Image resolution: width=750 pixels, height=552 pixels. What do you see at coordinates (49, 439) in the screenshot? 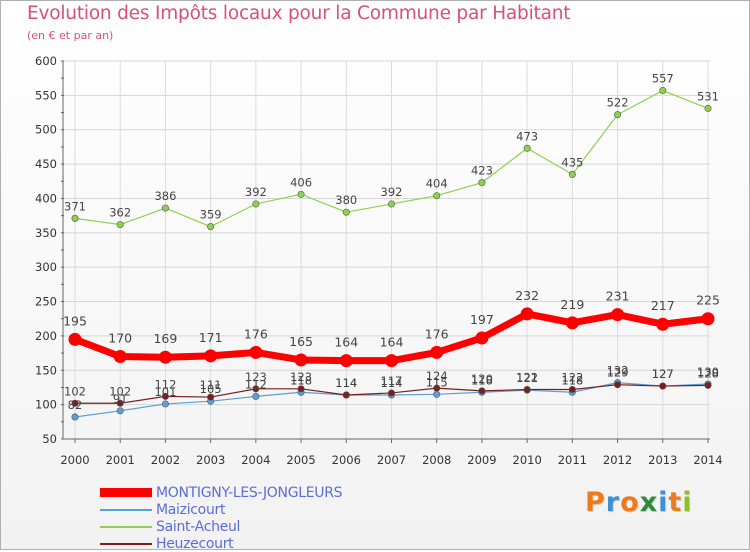
I see `y-tick-label: 50` at bounding box center [49, 439].